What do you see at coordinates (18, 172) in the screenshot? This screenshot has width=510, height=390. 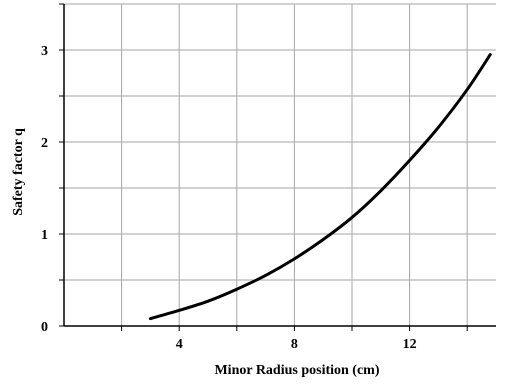 I see `y-axis-label: Safety factor q` at bounding box center [18, 172].